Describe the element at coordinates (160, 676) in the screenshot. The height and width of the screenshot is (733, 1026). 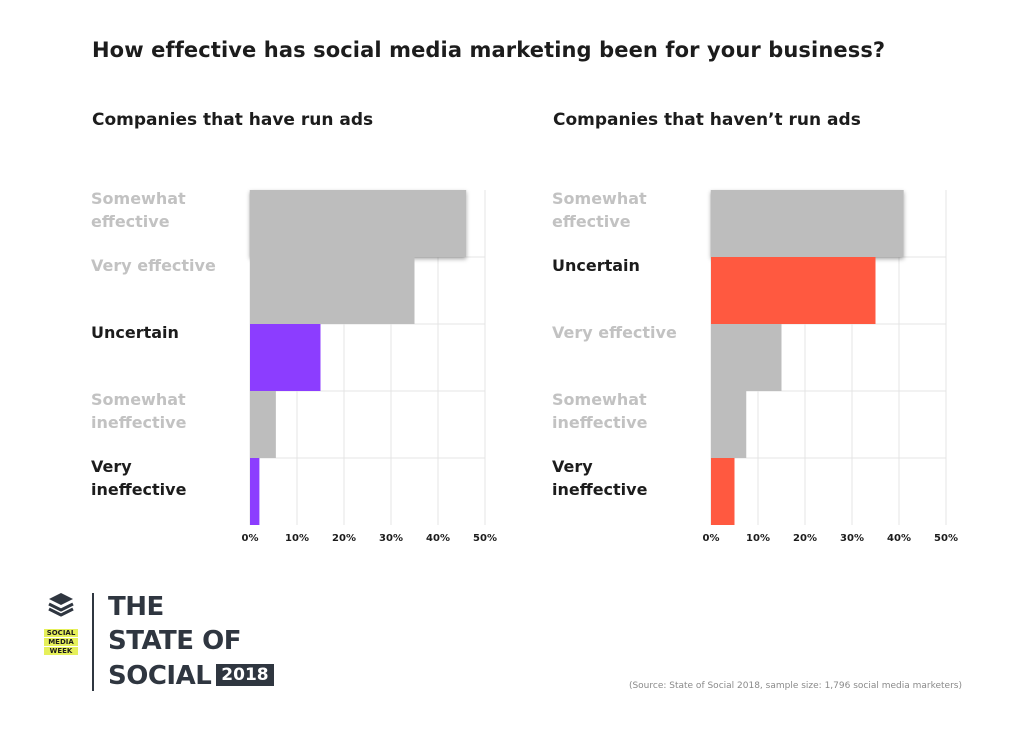
I see `brand-social-word: SOCIAL` at that location.